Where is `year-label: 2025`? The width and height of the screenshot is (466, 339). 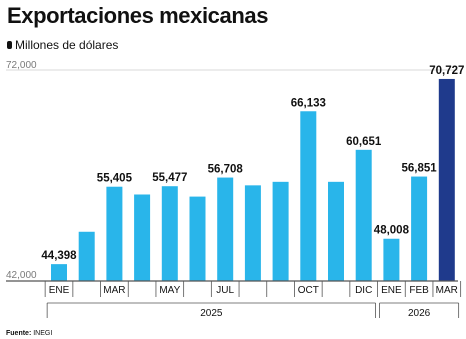 year-label: 2025 is located at coordinates (211, 313).